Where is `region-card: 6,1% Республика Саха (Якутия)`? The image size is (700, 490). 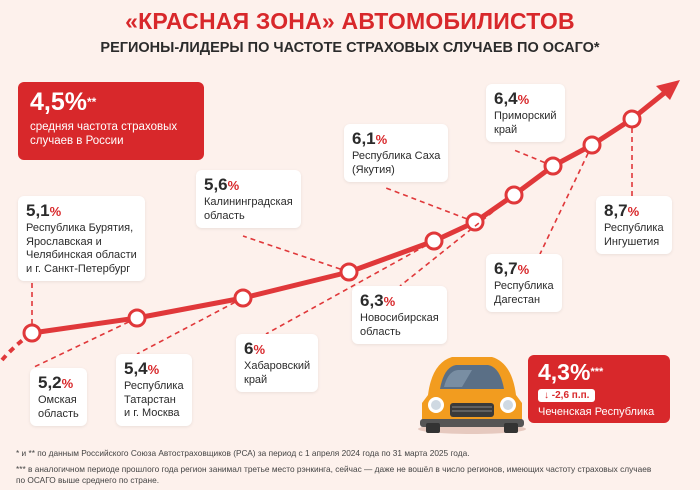
region-card: 6,1% Республика Саха (Якутия) is located at coordinates (396, 153).